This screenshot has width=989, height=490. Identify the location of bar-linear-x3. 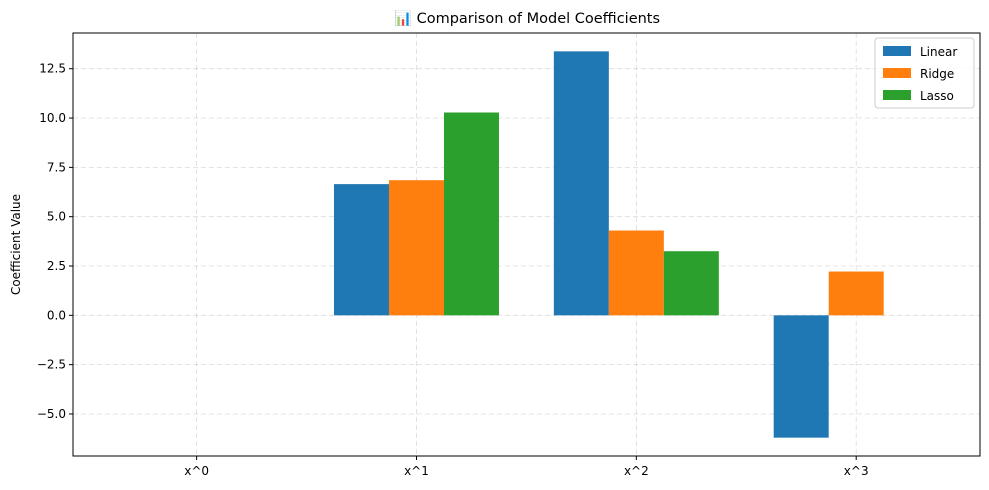
(801, 376).